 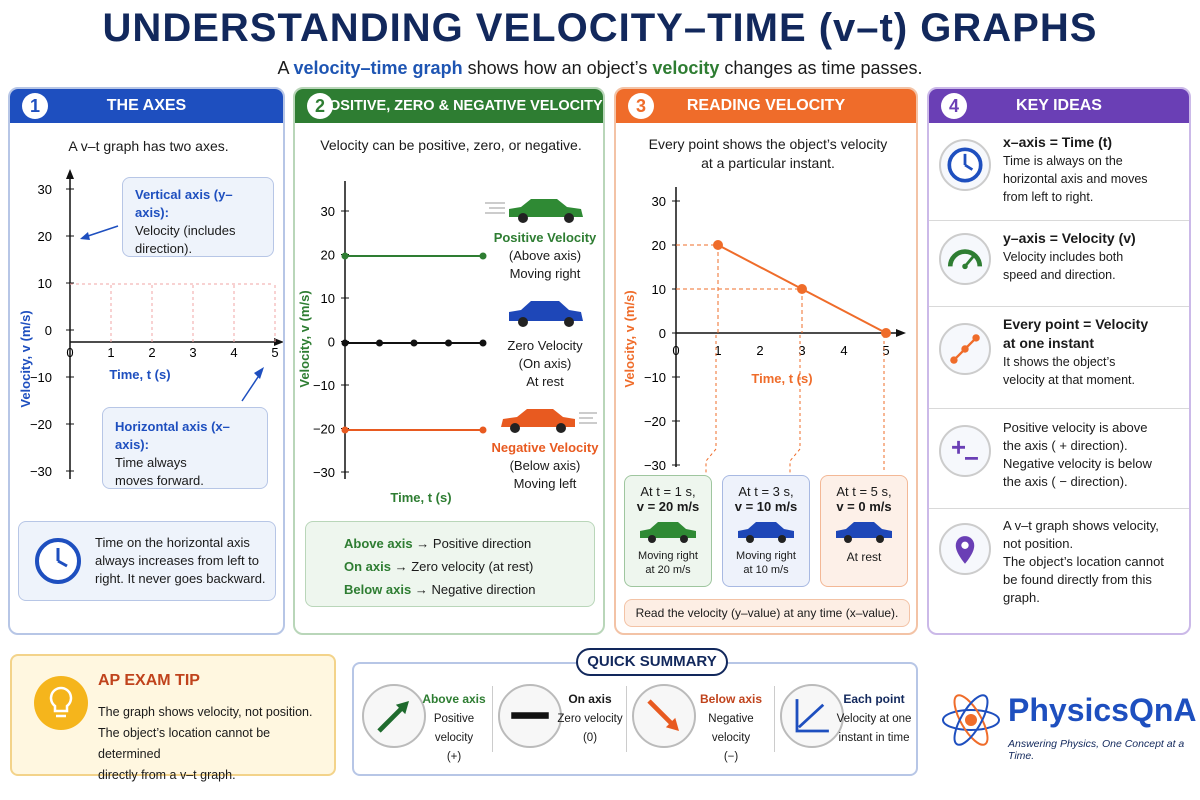 What do you see at coordinates (449, 106) in the screenshot?
I see `panel-velocity-sign-header: 2 POSITIVE, ZERO & NEGATIVE VELOCITY` at bounding box center [449, 106].